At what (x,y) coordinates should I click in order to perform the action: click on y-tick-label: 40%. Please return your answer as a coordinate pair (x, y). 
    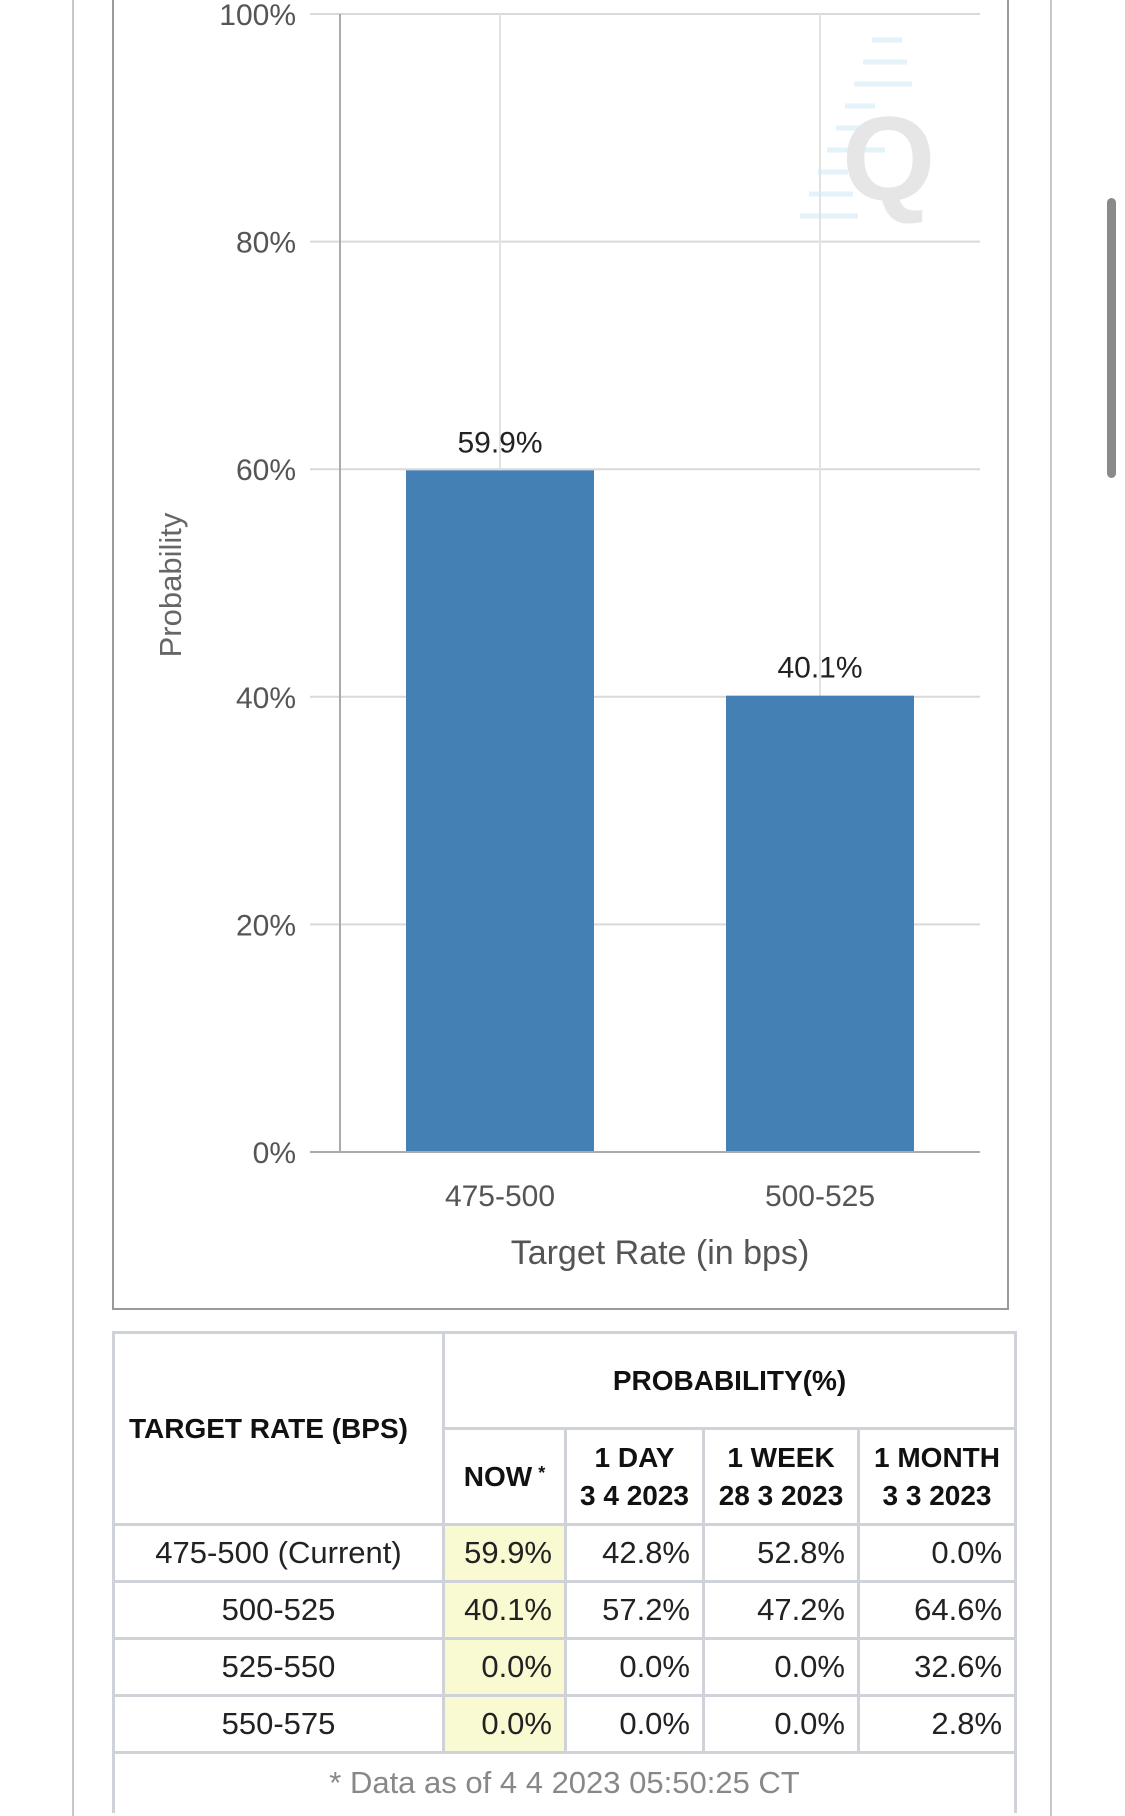
    Looking at the image, I should click on (266, 698).